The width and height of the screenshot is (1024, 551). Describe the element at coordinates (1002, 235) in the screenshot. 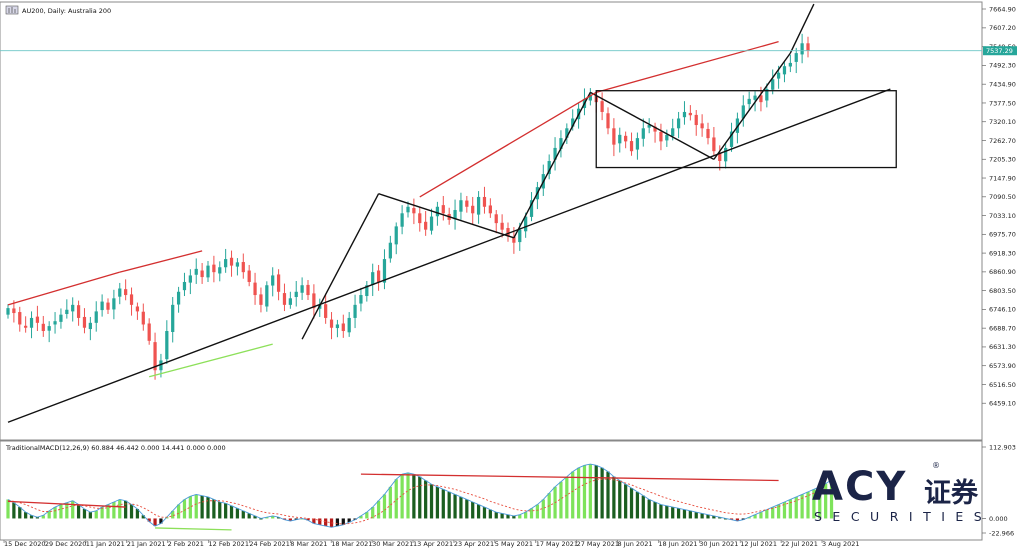

I see `price-tick-label: 6975.70` at that location.